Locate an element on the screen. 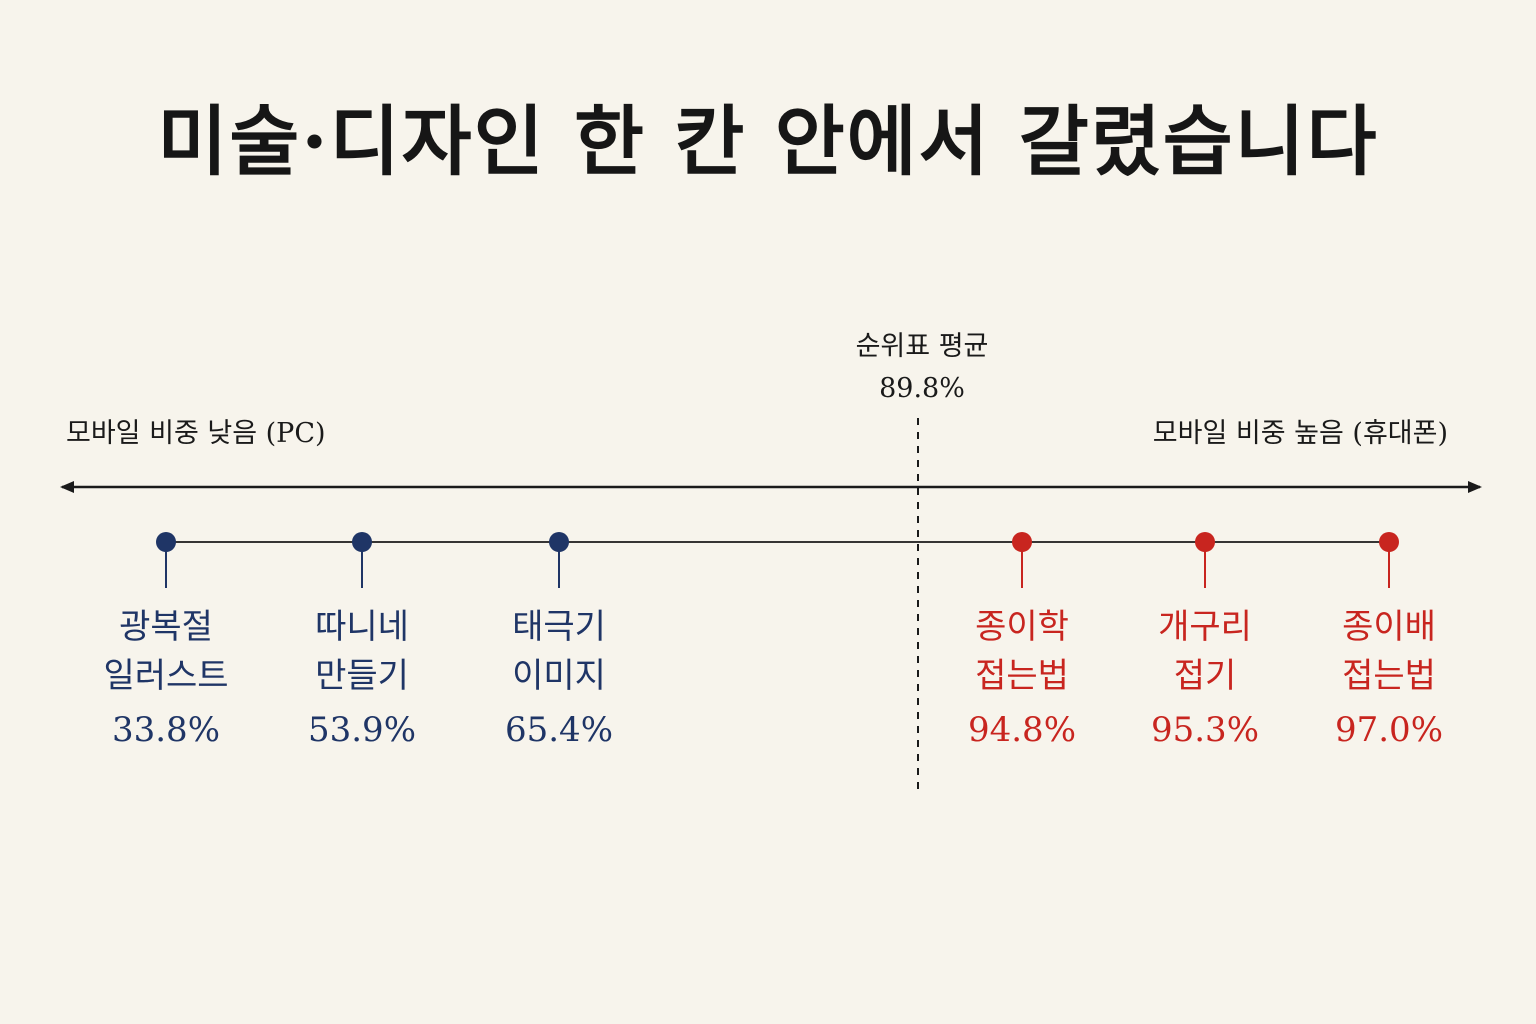  point-value-label: 33.8% is located at coordinates (166, 730).